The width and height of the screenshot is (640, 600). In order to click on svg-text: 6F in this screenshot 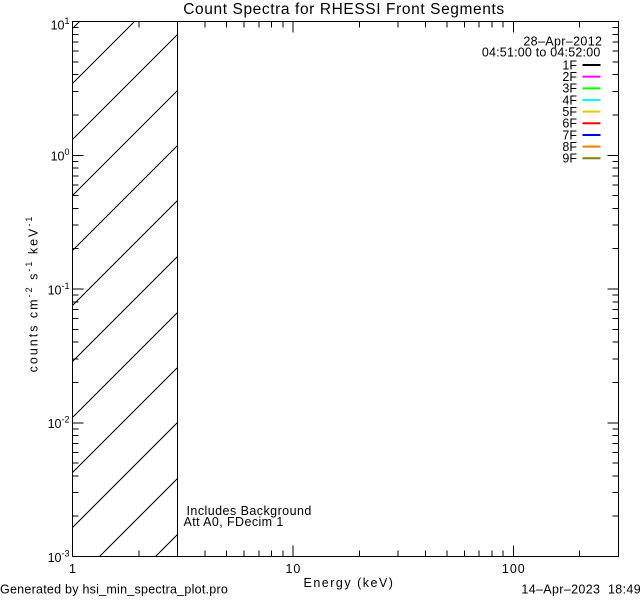, I will do `click(569, 124)`.